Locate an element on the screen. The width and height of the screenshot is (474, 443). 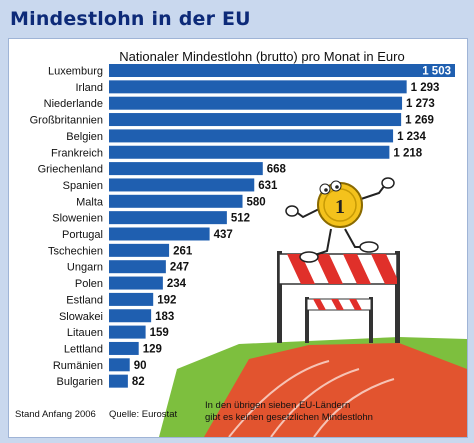
value-label: 261 is located at coordinates (183, 251).